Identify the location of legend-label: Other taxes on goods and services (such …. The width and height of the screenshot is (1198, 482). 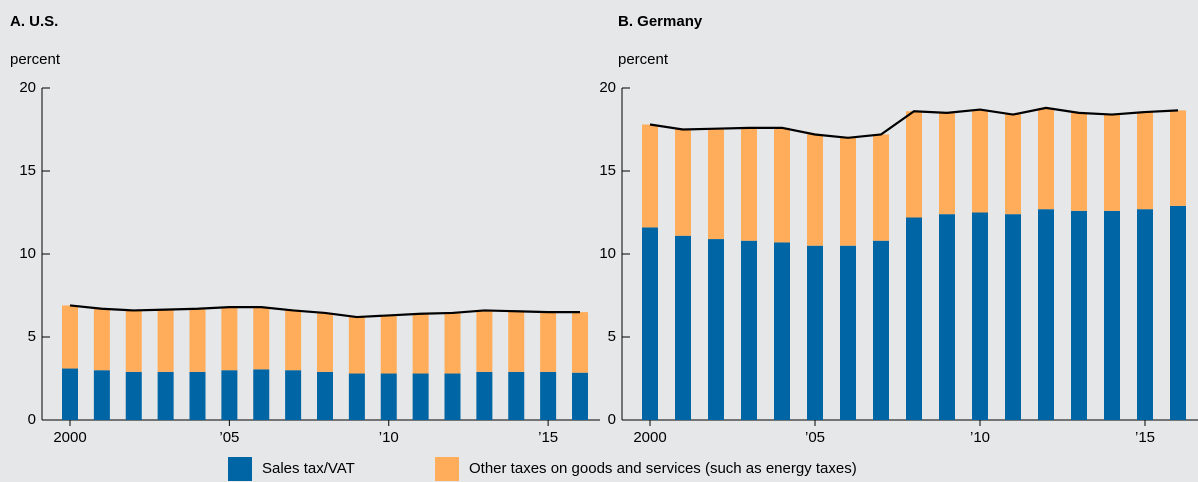
(663, 468).